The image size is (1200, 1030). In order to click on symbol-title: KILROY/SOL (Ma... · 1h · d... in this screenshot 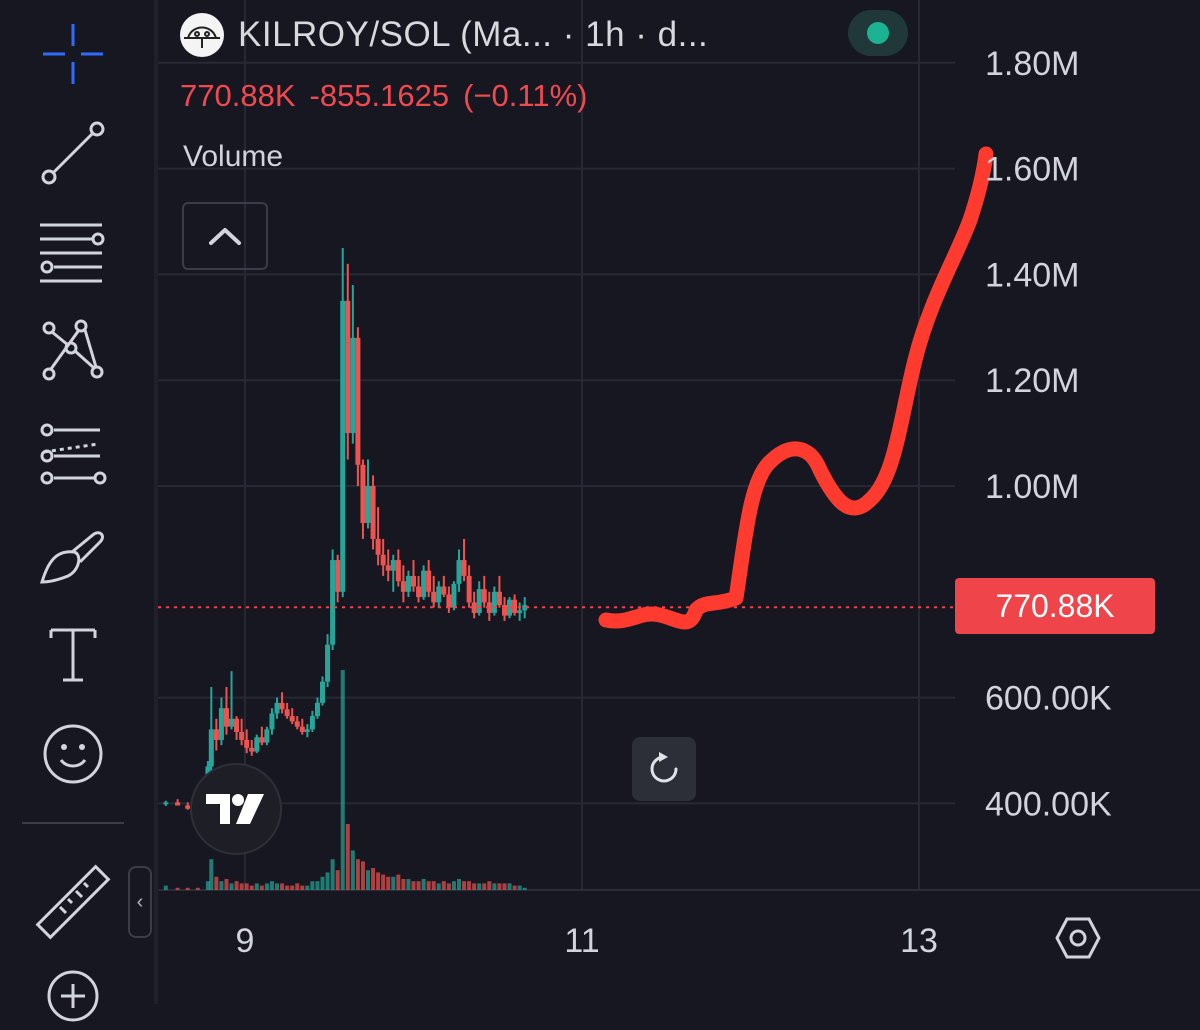, I will do `click(473, 34)`.